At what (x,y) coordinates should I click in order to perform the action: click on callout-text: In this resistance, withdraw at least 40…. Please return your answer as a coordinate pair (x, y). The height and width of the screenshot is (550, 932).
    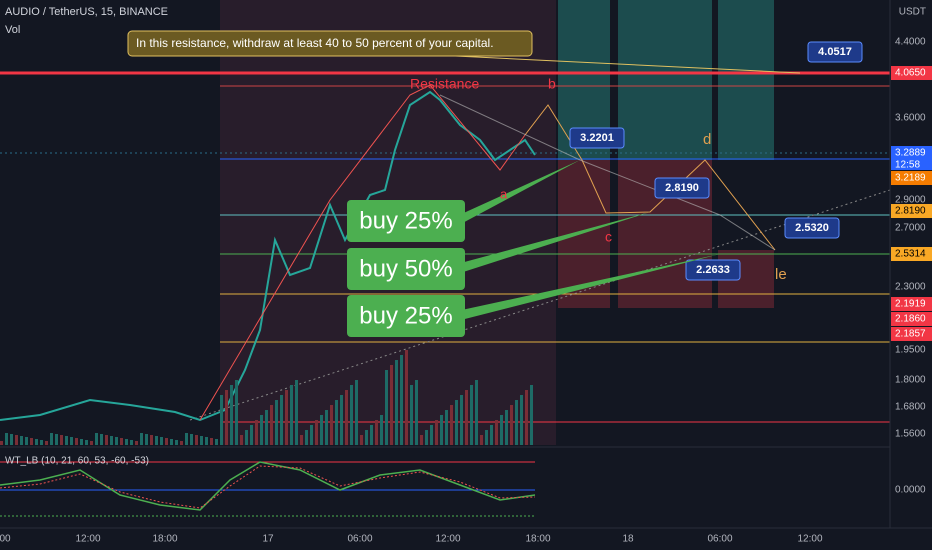
    Looking at the image, I should click on (315, 43).